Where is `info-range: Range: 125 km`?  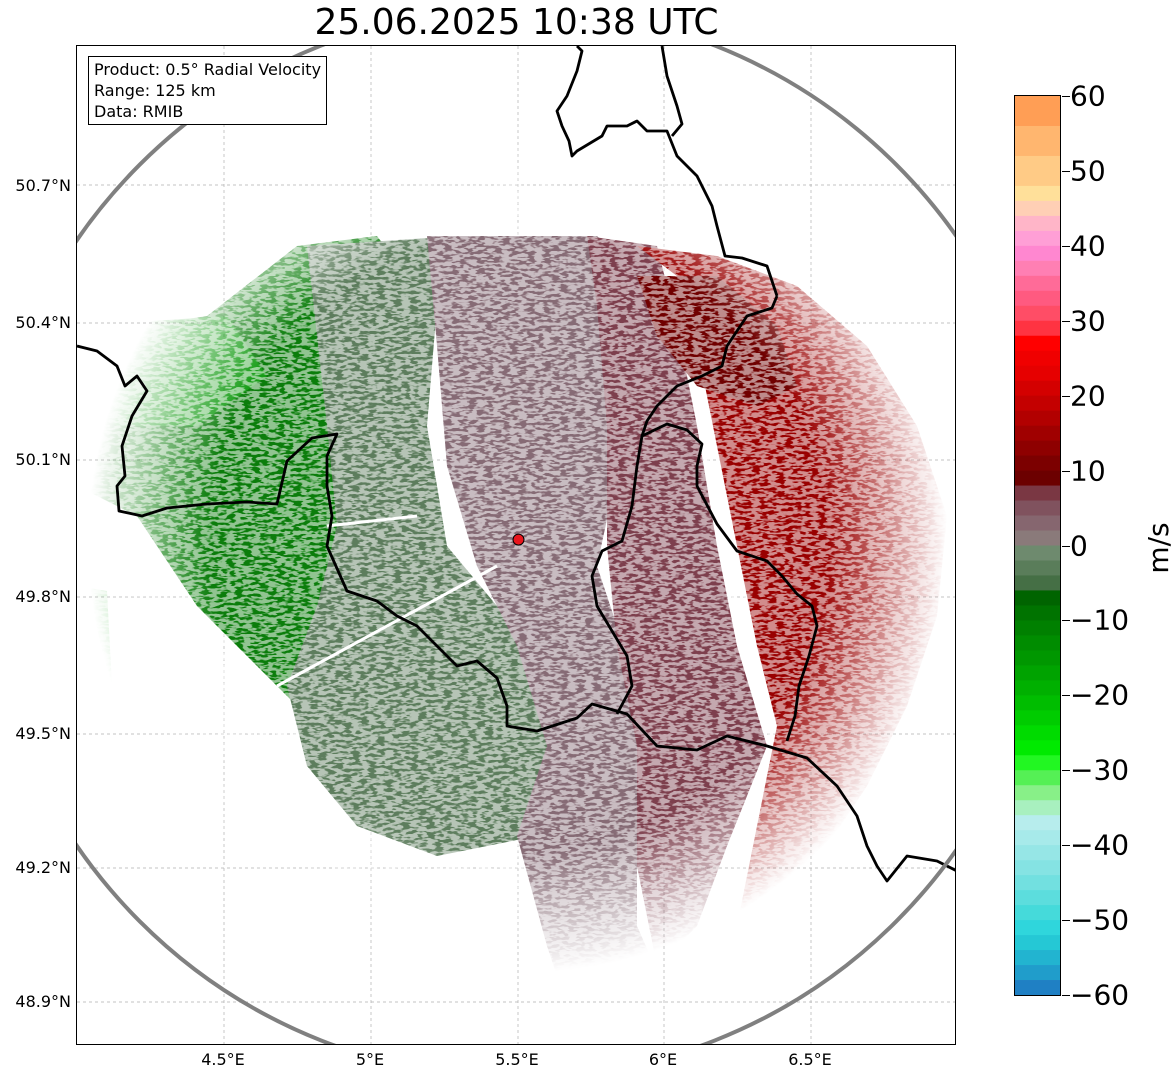 info-range: Range: 125 km is located at coordinates (155, 90).